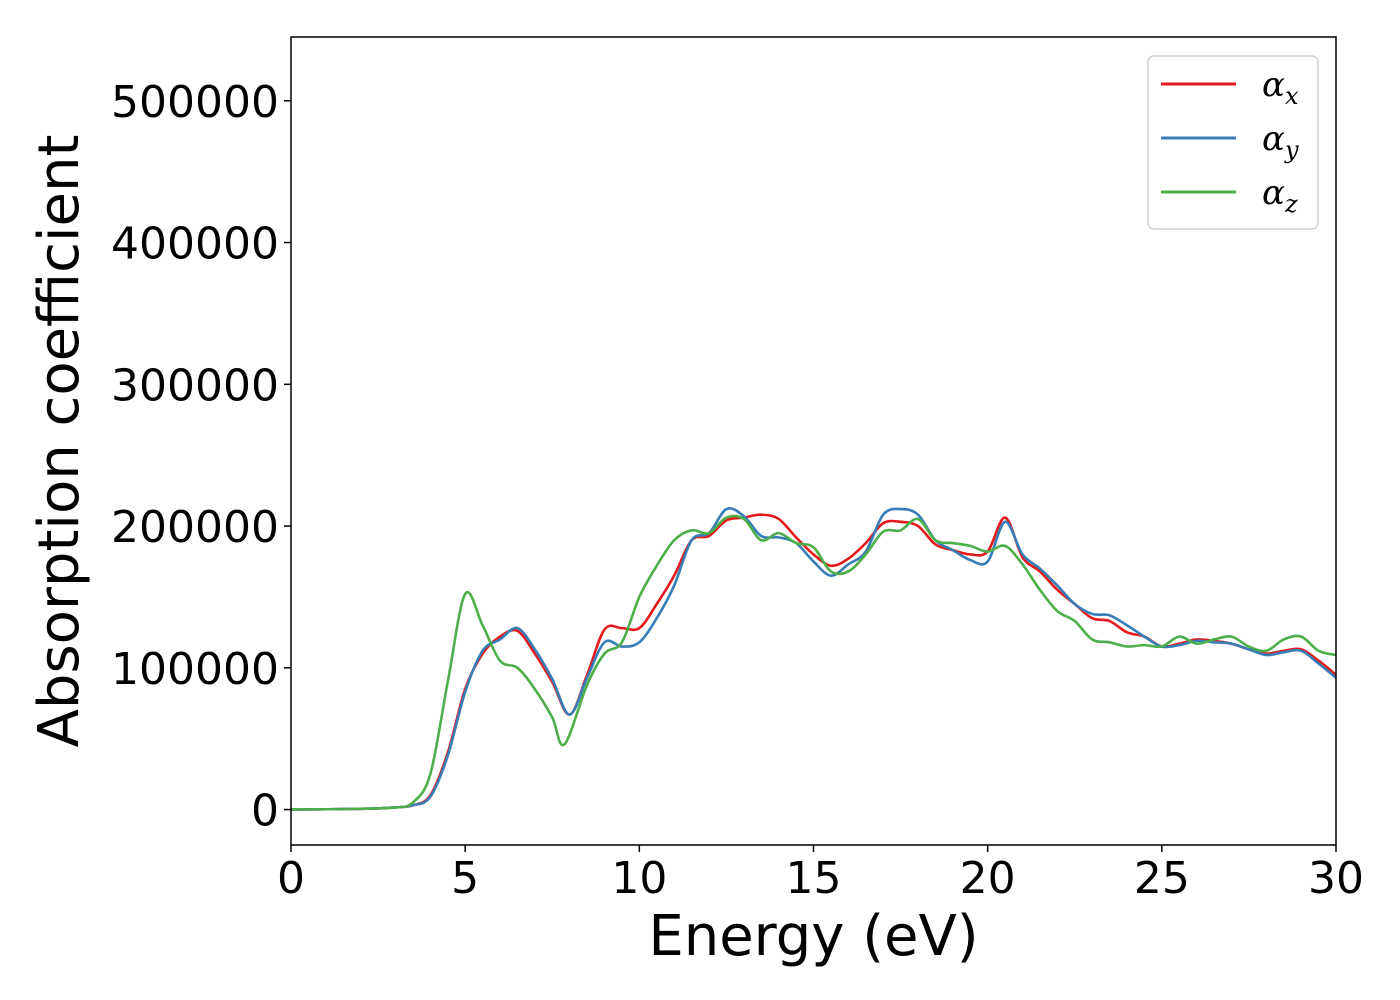  What do you see at coordinates (1280, 87) in the screenshot?
I see `legend-entry-alpha-x: αx` at bounding box center [1280, 87].